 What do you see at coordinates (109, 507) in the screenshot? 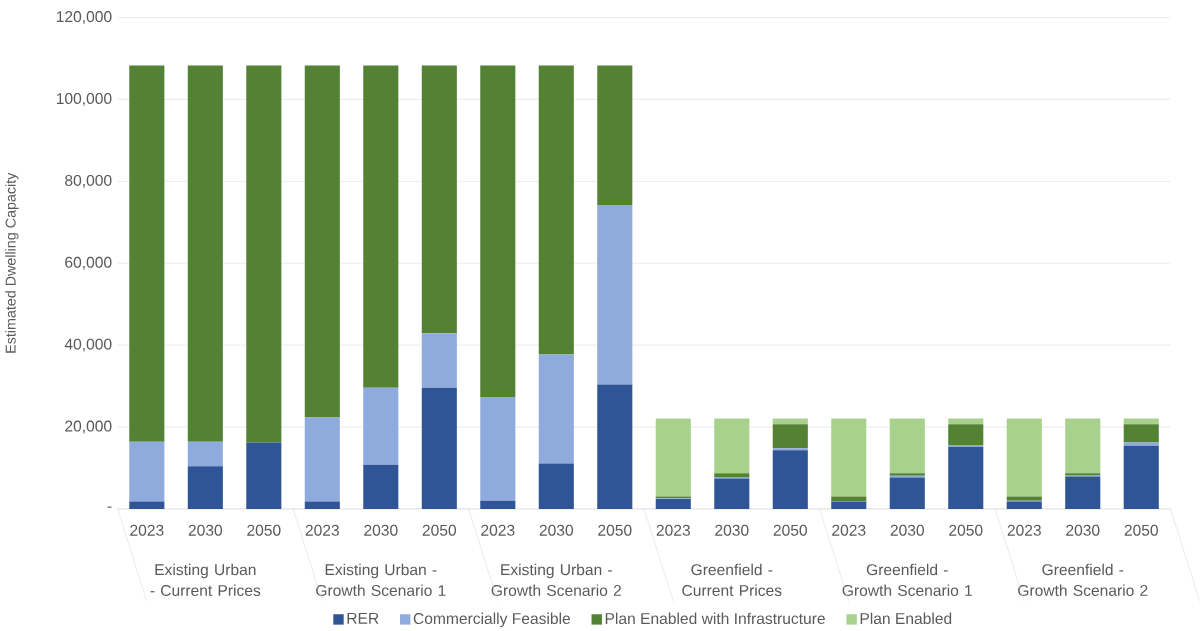
I see `y-tick-label: -` at bounding box center [109, 507].